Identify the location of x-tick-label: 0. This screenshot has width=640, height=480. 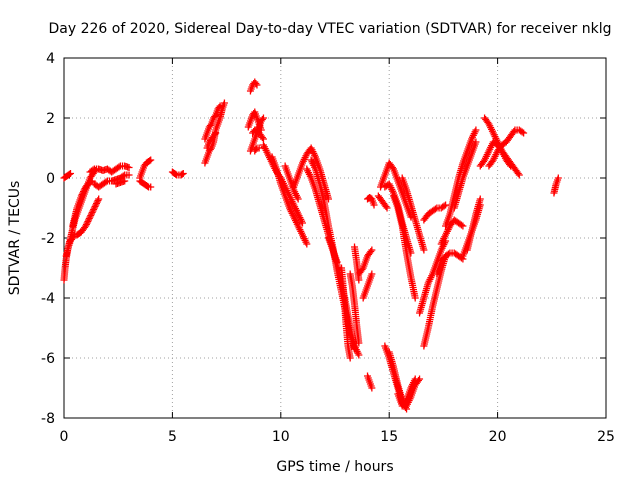
(64, 437).